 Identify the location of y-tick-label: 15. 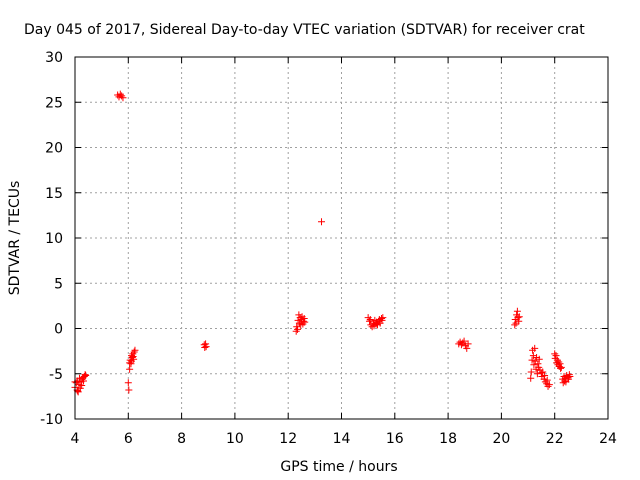
(54, 194).